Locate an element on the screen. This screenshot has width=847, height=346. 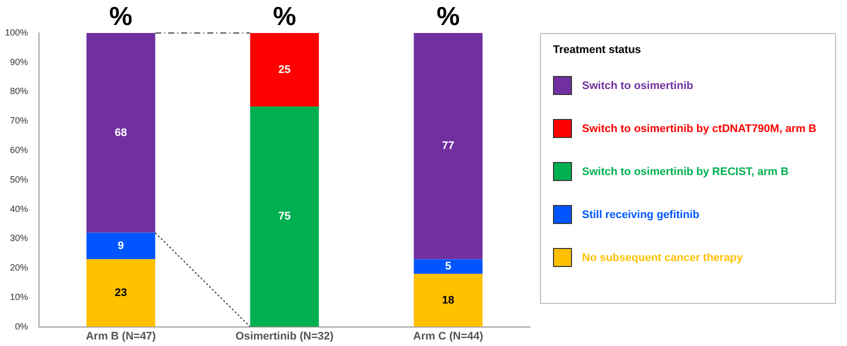
data-label: 18 is located at coordinates (448, 300).